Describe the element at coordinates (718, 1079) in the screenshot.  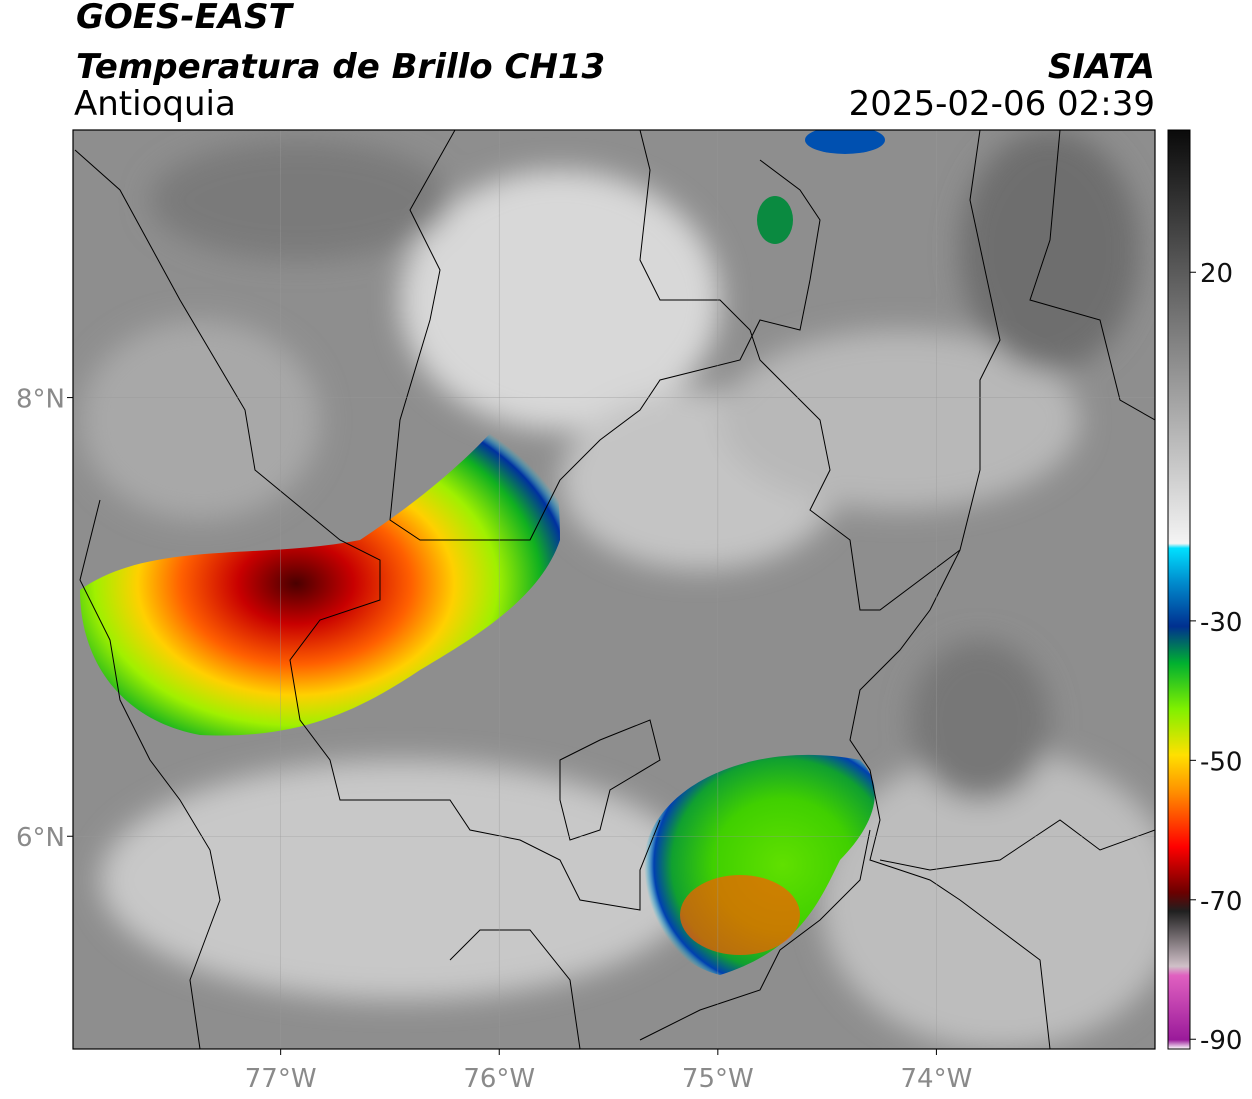
I see `lon-label: 75°W` at that location.